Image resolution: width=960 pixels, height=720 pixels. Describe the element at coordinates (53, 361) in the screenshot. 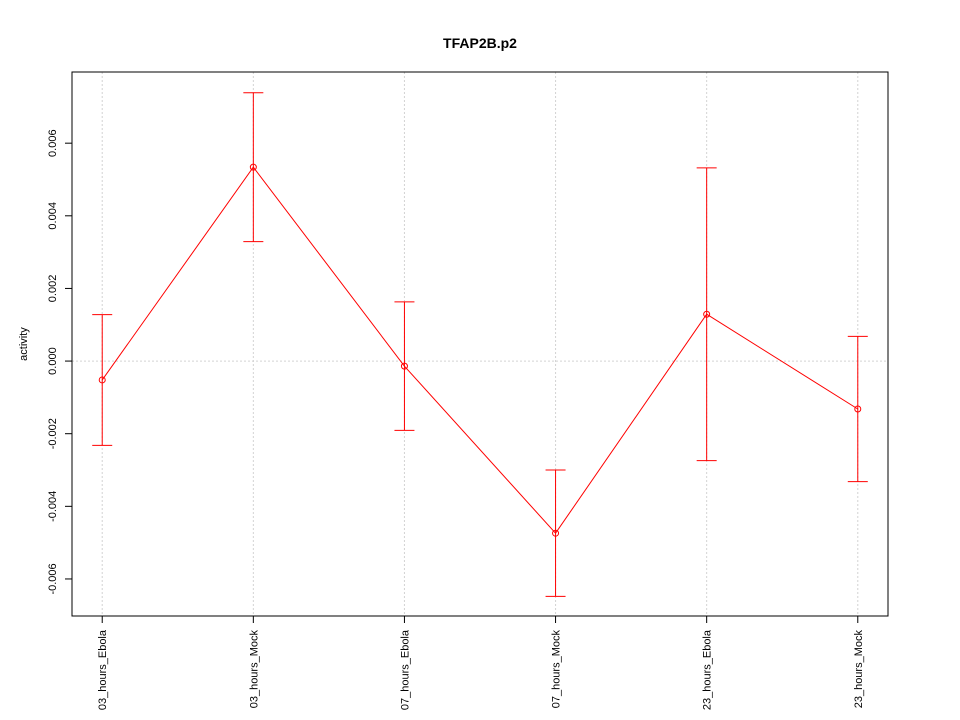

I see `y-tick-label: 0.000` at that location.